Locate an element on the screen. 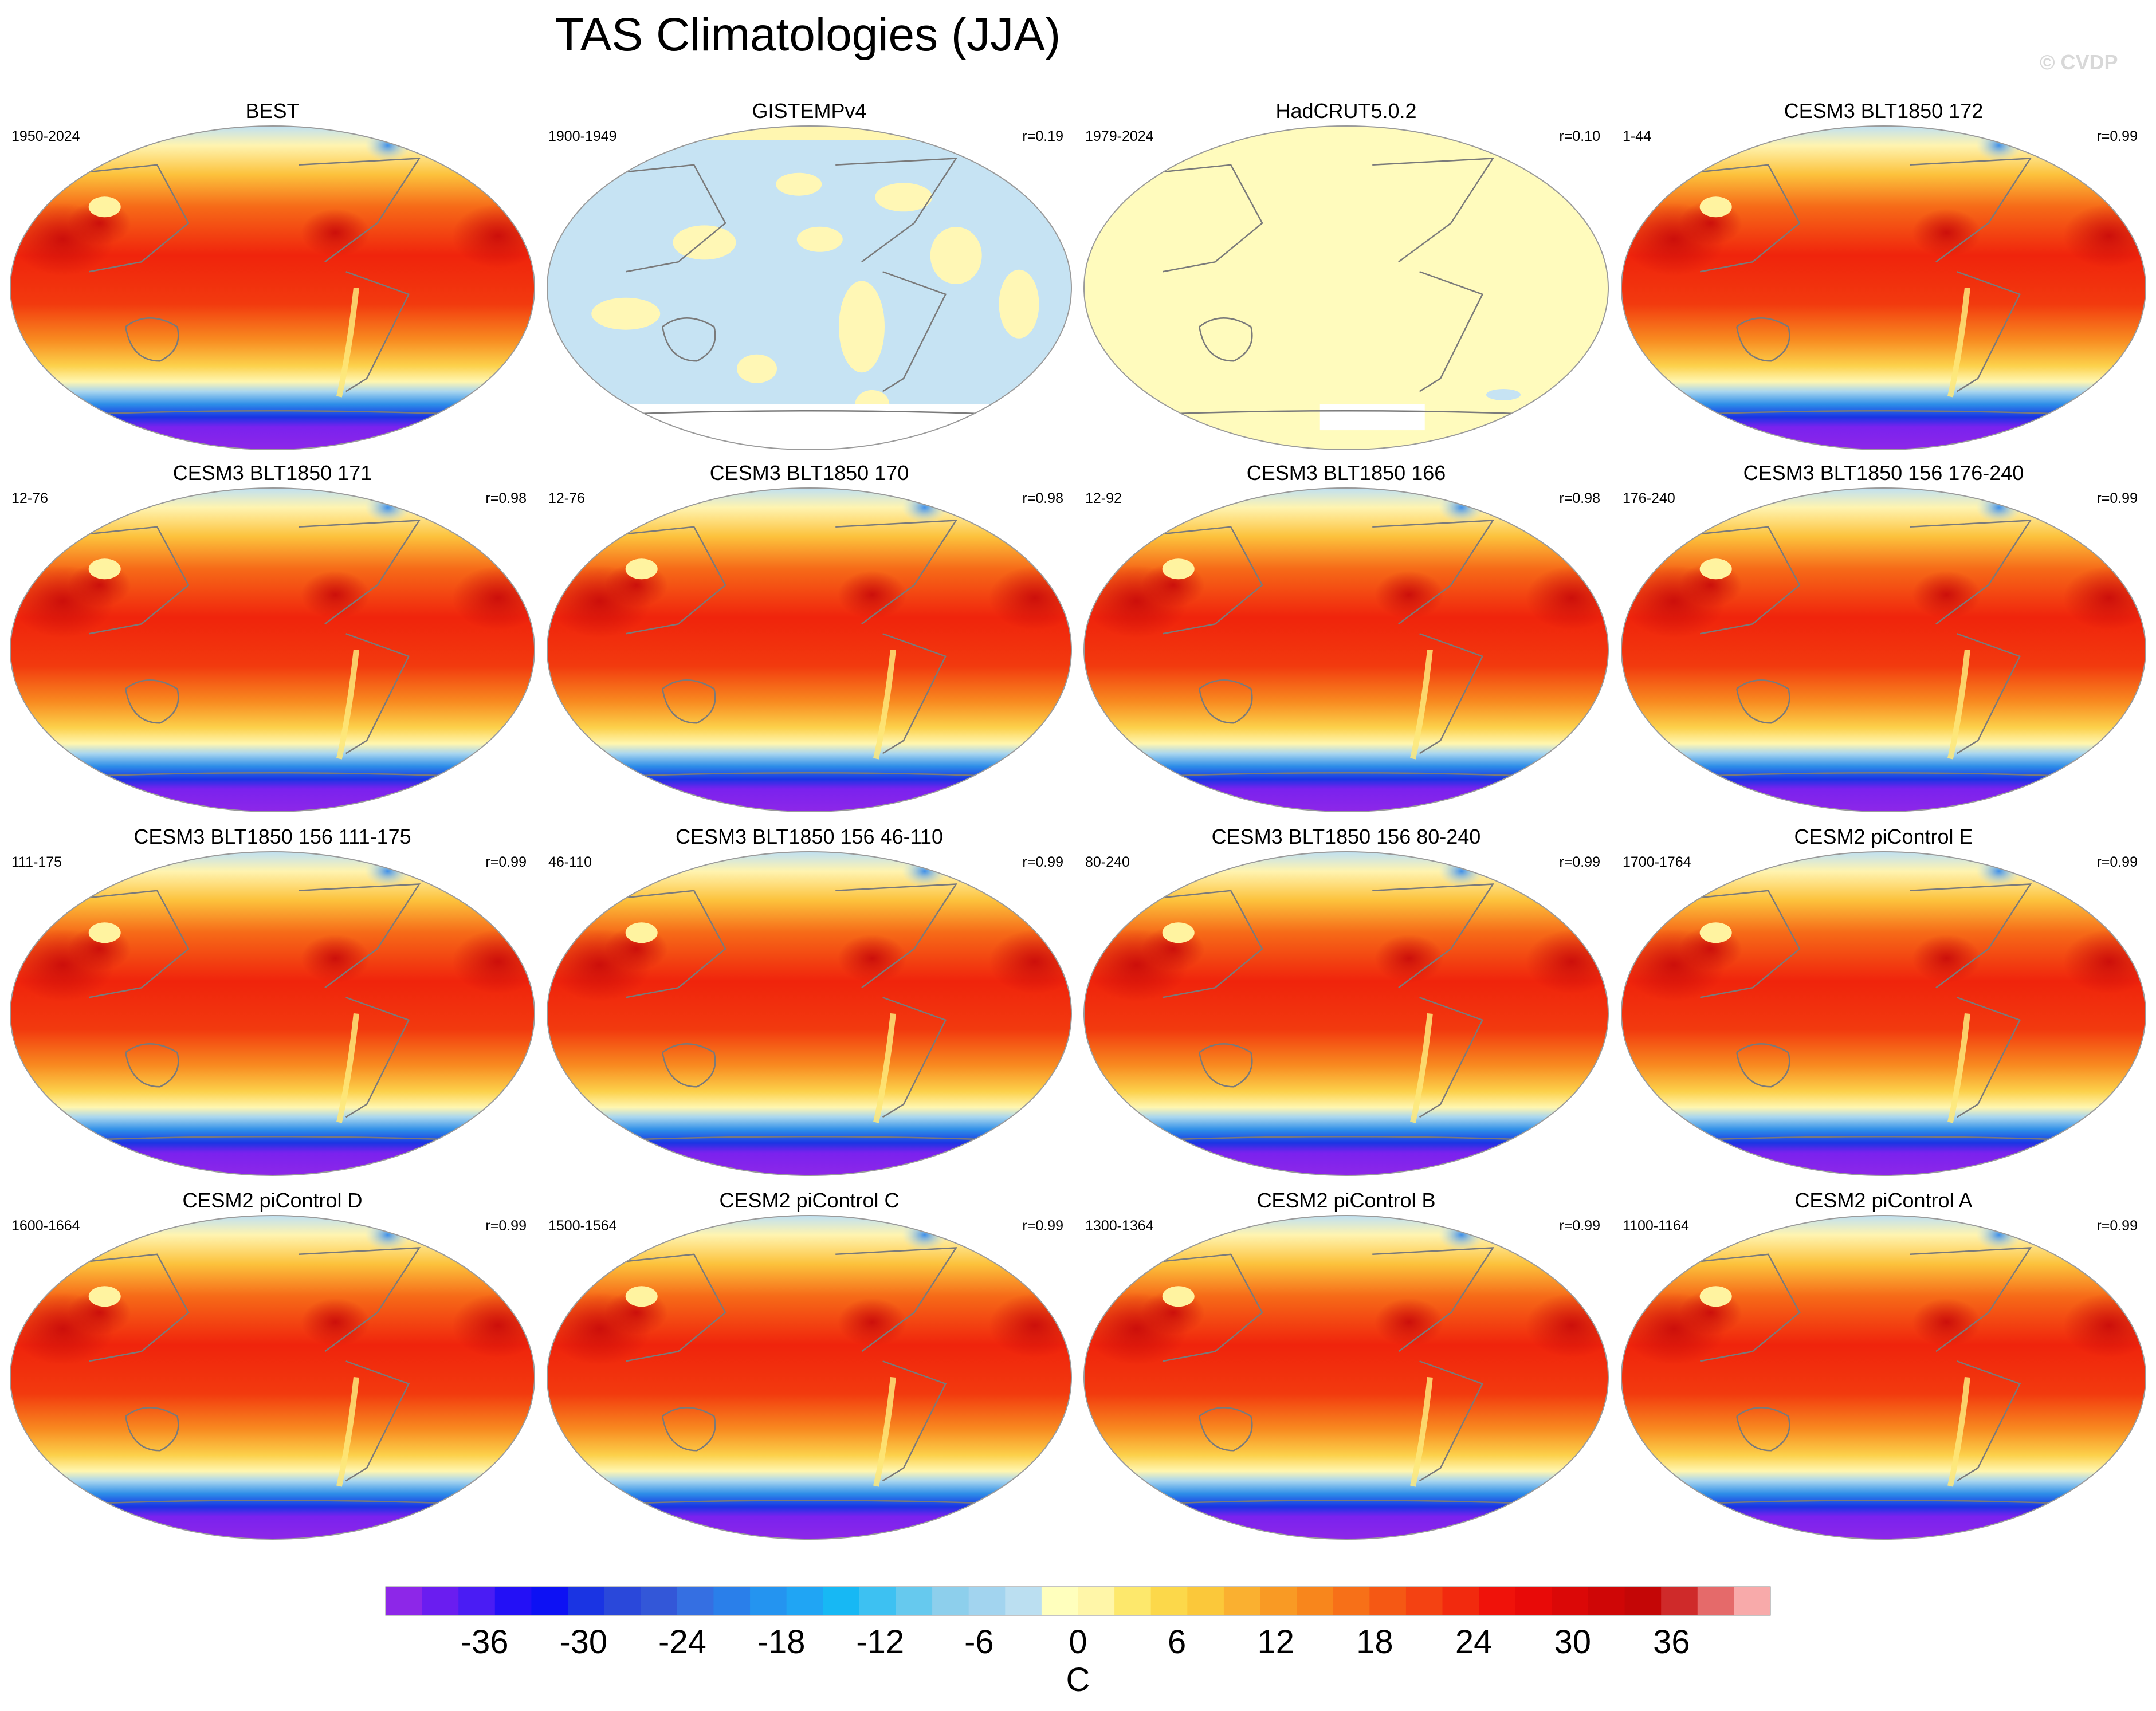 The image size is (2156, 1711). colorbar-tick-label: 36 is located at coordinates (1671, 1642).